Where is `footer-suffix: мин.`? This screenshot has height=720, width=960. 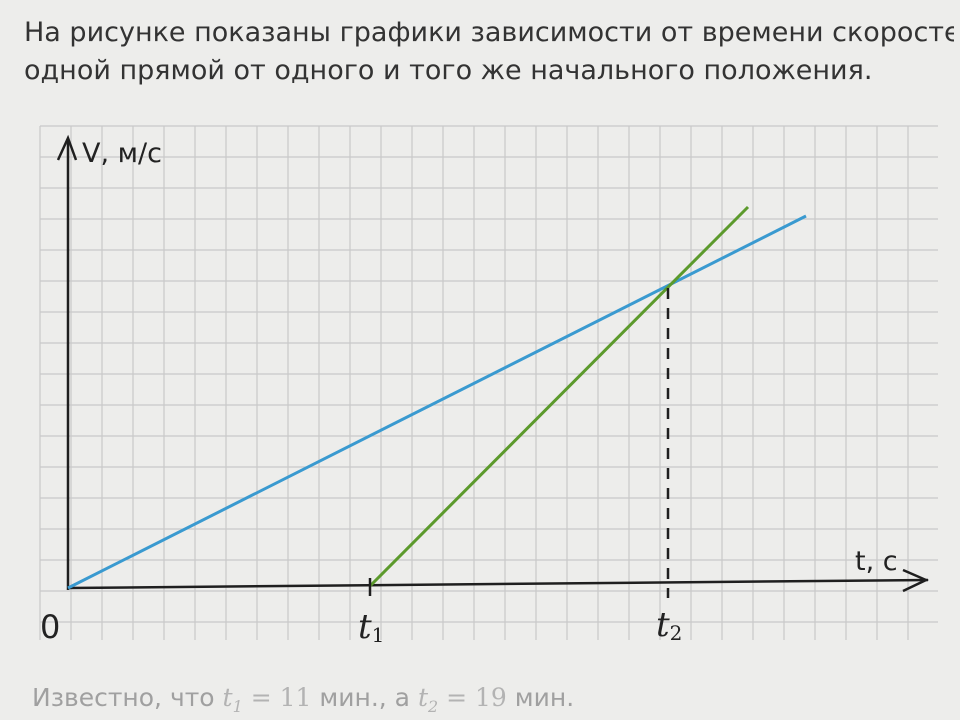
footer-suffix: мин. is located at coordinates (540, 697).